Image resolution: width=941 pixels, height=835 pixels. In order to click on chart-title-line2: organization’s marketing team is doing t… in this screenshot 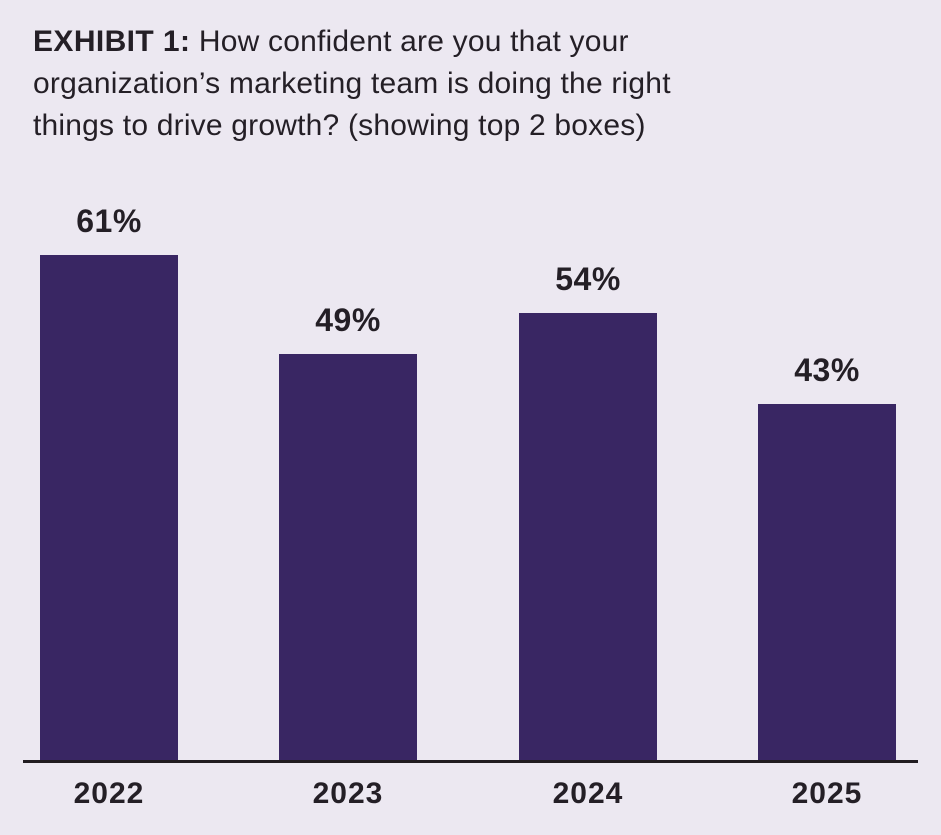, I will do `click(352, 83)`.